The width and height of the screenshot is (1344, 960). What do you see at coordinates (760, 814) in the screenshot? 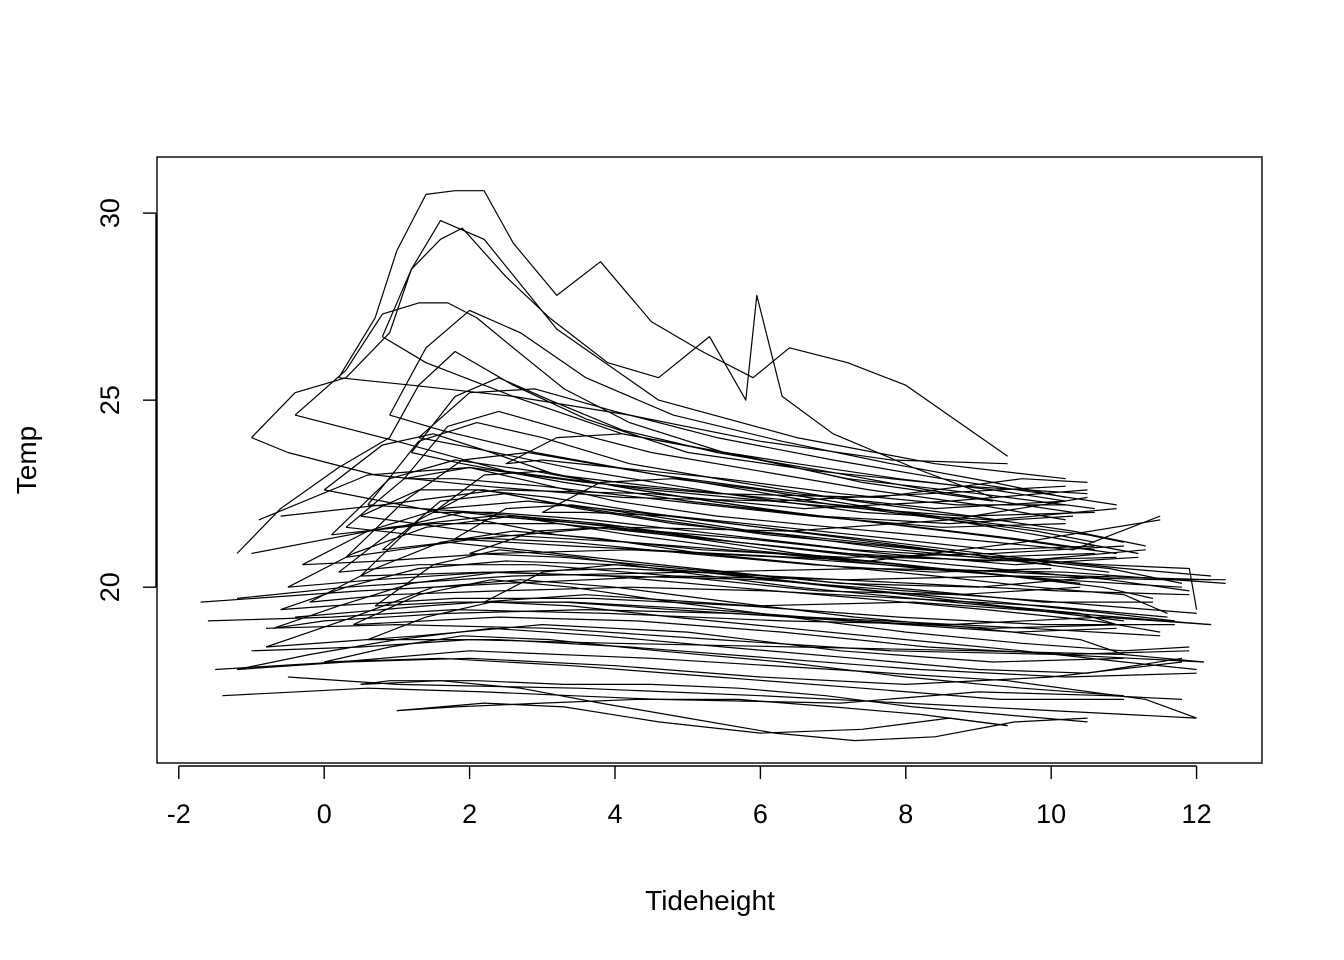
I see `x-tick-label: 6` at bounding box center [760, 814].